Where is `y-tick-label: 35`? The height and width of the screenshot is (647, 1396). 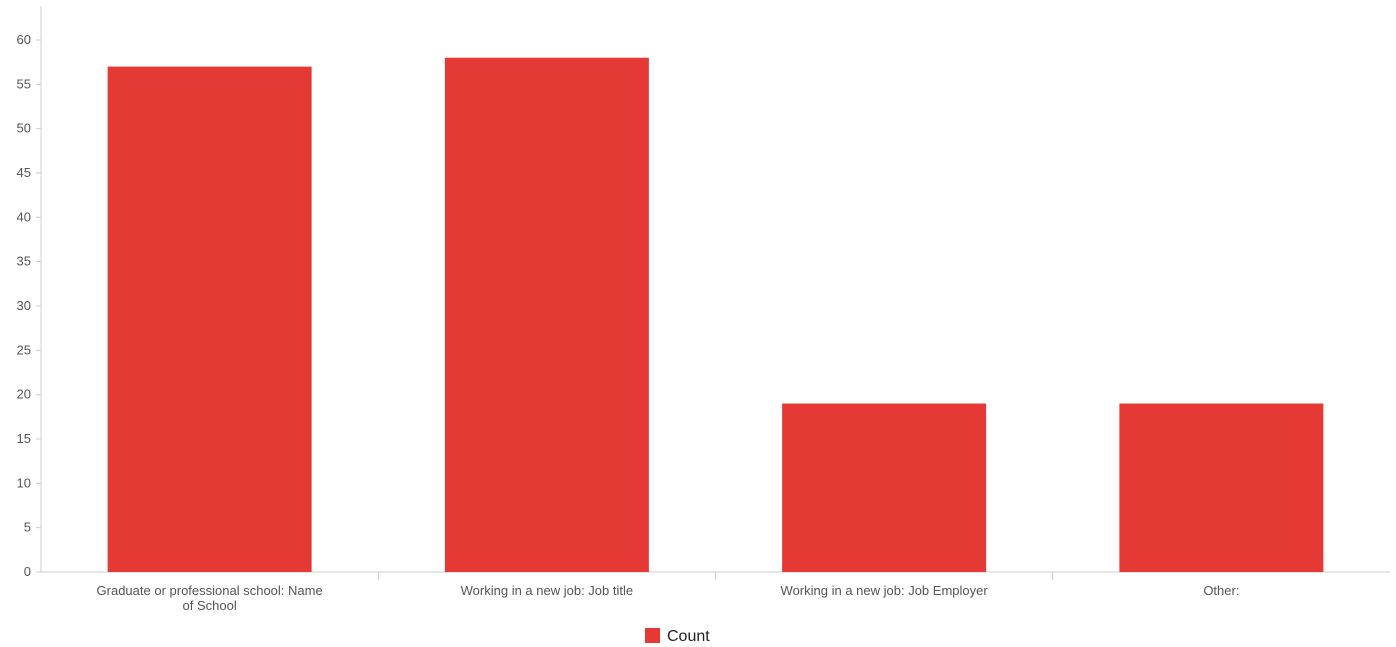
y-tick-label: 35 is located at coordinates (24, 261).